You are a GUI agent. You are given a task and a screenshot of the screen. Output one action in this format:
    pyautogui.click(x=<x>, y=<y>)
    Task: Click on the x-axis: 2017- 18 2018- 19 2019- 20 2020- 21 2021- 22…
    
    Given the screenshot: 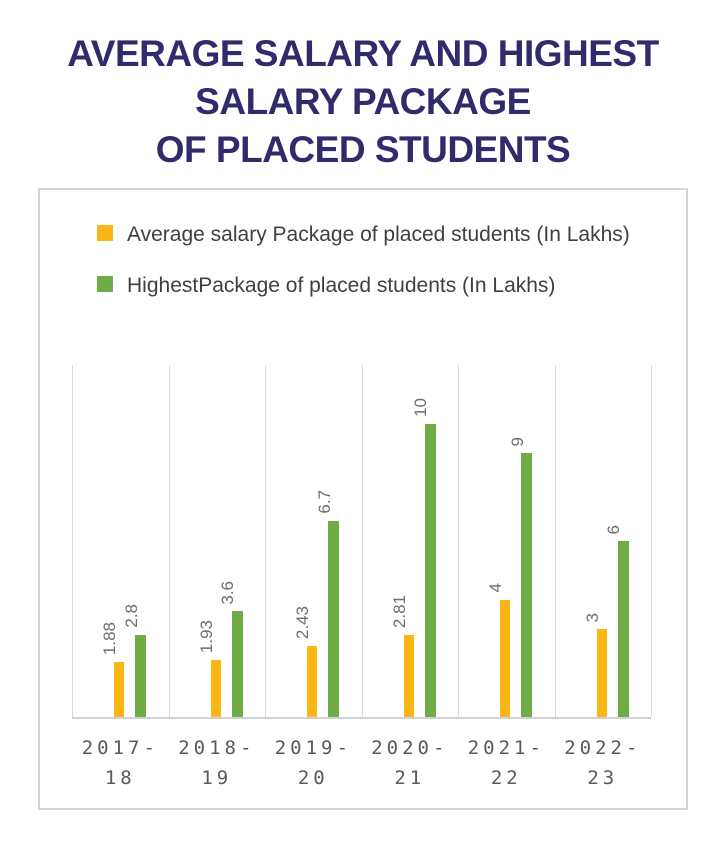 What is the action you would take?
    pyautogui.click(x=361, y=765)
    